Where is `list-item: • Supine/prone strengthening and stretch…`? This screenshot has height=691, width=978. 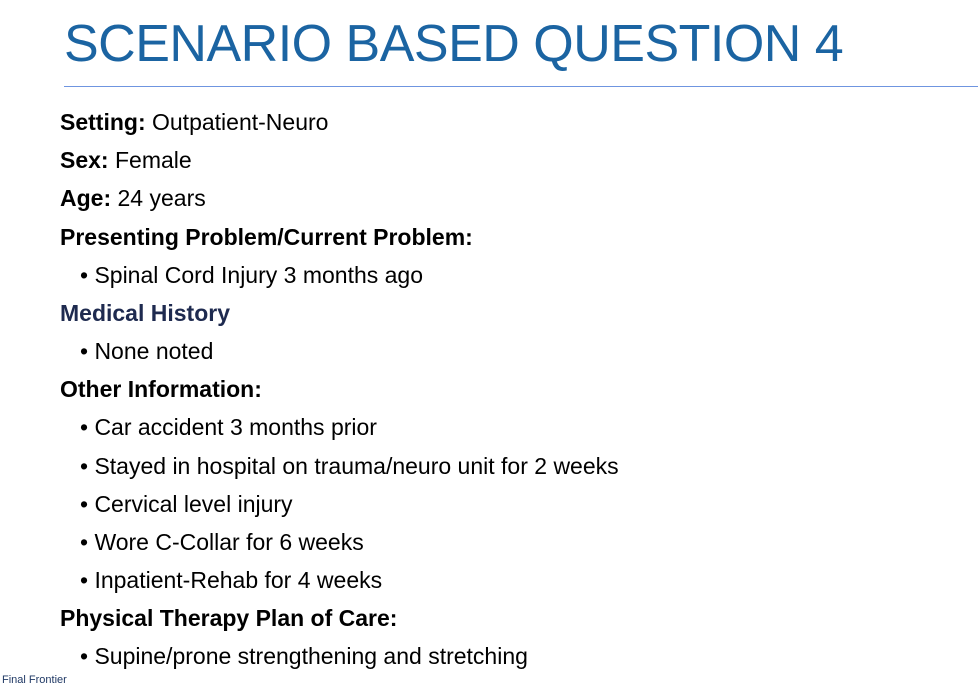
list-item: • Supine/prone strengthening and stretch… is located at coordinates (304, 656).